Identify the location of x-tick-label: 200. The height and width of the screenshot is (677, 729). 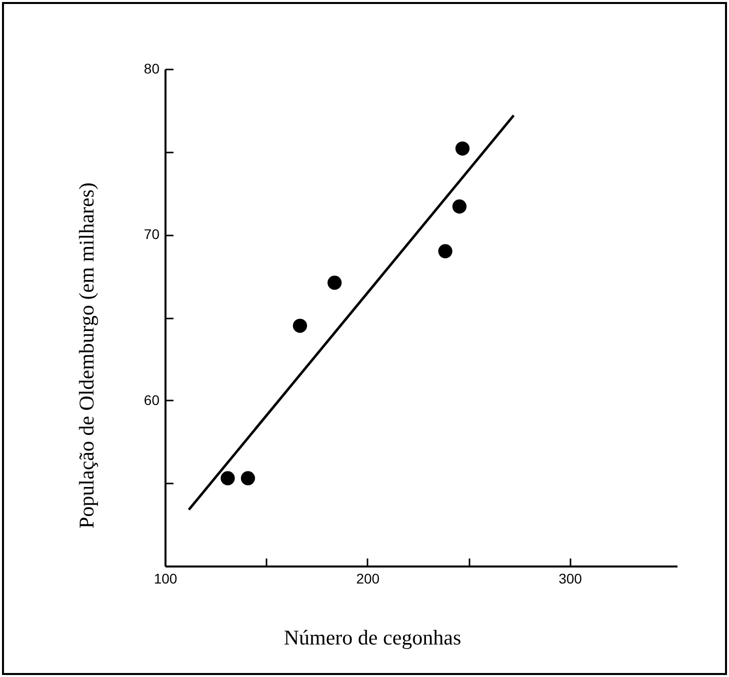
(368, 578).